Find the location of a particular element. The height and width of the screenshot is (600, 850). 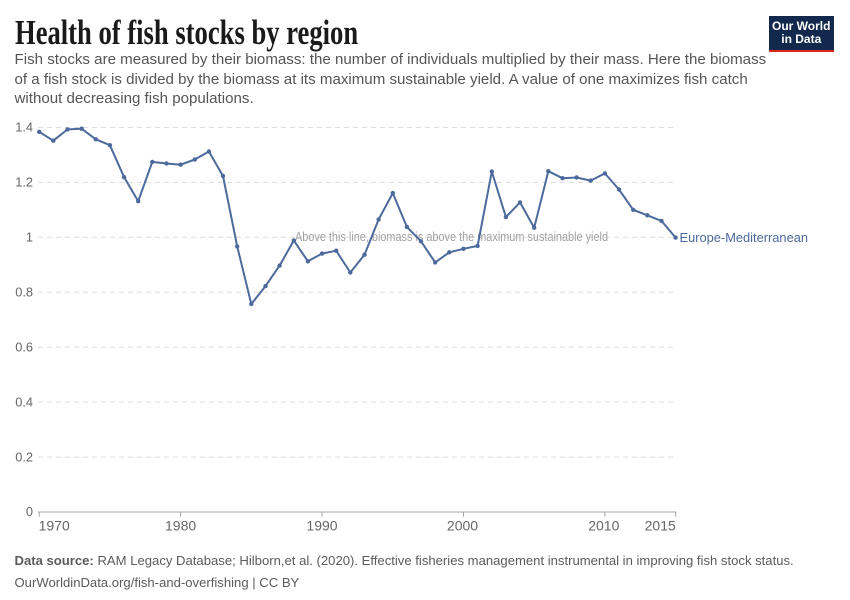

svg-text: 1990 is located at coordinates (321, 525).